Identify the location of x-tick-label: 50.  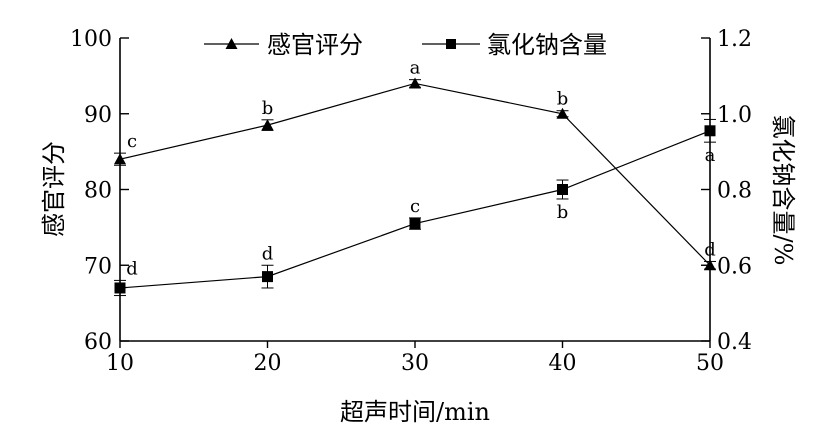
(710, 363).